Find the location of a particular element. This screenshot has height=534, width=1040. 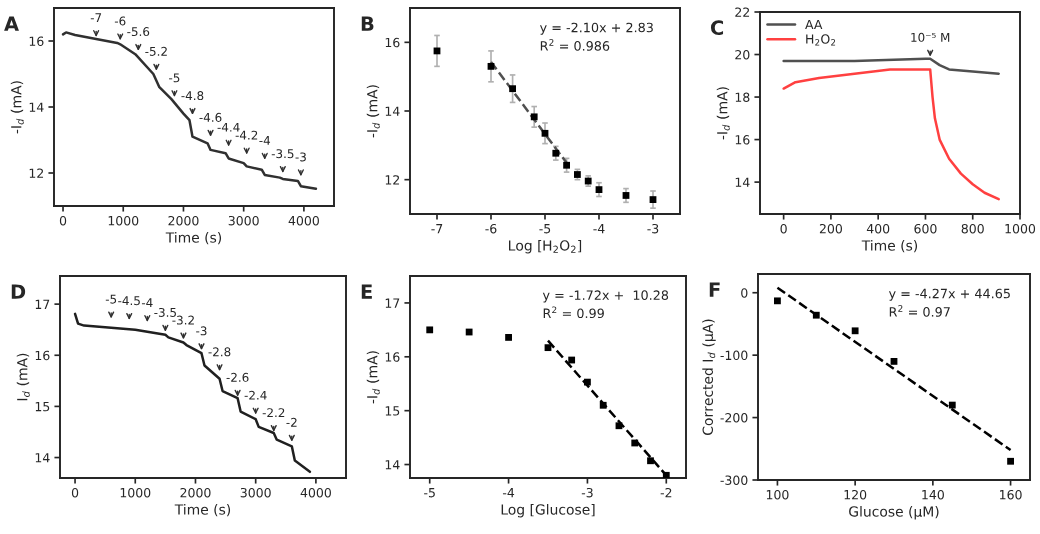

chart-title: A is located at coordinates (11, 23).